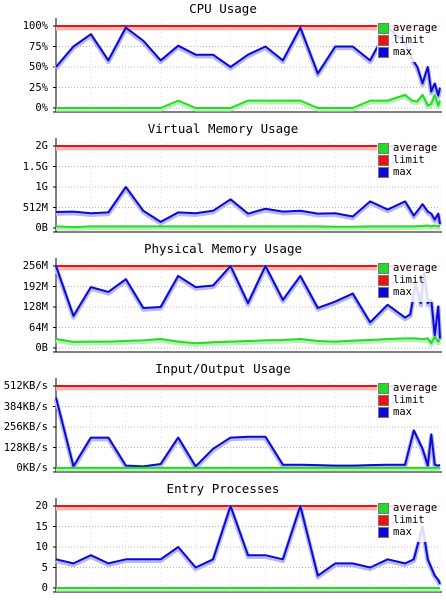 This screenshot has width=446, height=600. What do you see at coordinates (25, 386) in the screenshot?
I see `y-tick-label: 512KB/s` at bounding box center [25, 386].